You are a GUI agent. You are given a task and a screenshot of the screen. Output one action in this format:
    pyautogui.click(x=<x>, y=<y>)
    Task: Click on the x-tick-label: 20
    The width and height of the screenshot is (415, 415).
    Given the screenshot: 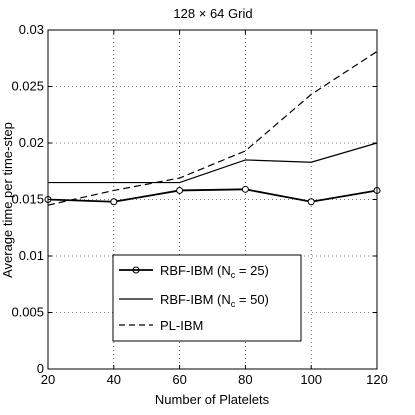 What is the action you would take?
    pyautogui.click(x=48, y=379)
    